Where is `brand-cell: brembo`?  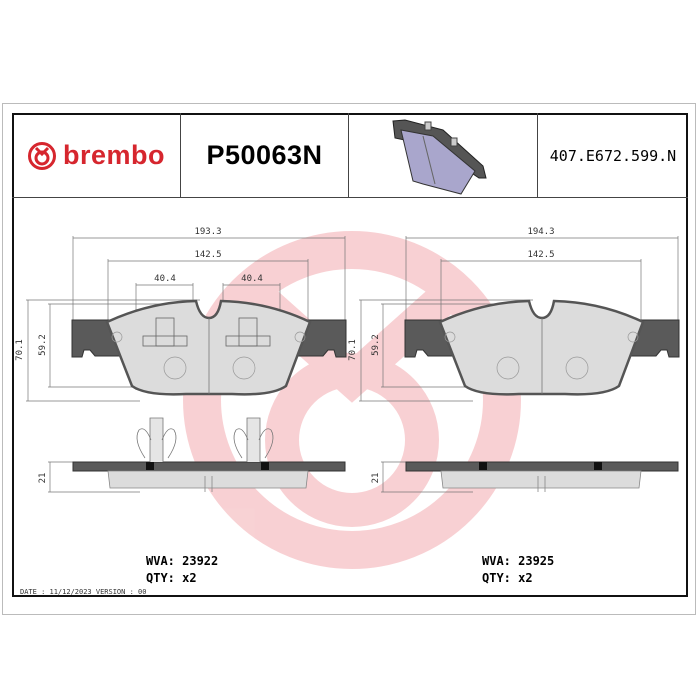
brand-cell: brembo is located at coordinates (96, 155).